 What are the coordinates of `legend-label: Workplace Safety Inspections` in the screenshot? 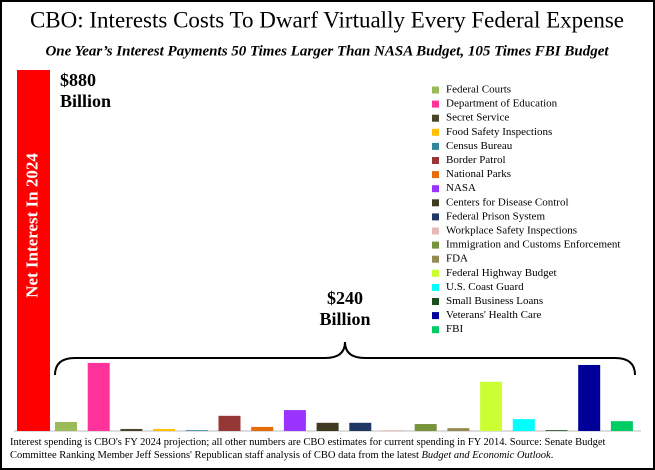 It's located at (511, 231).